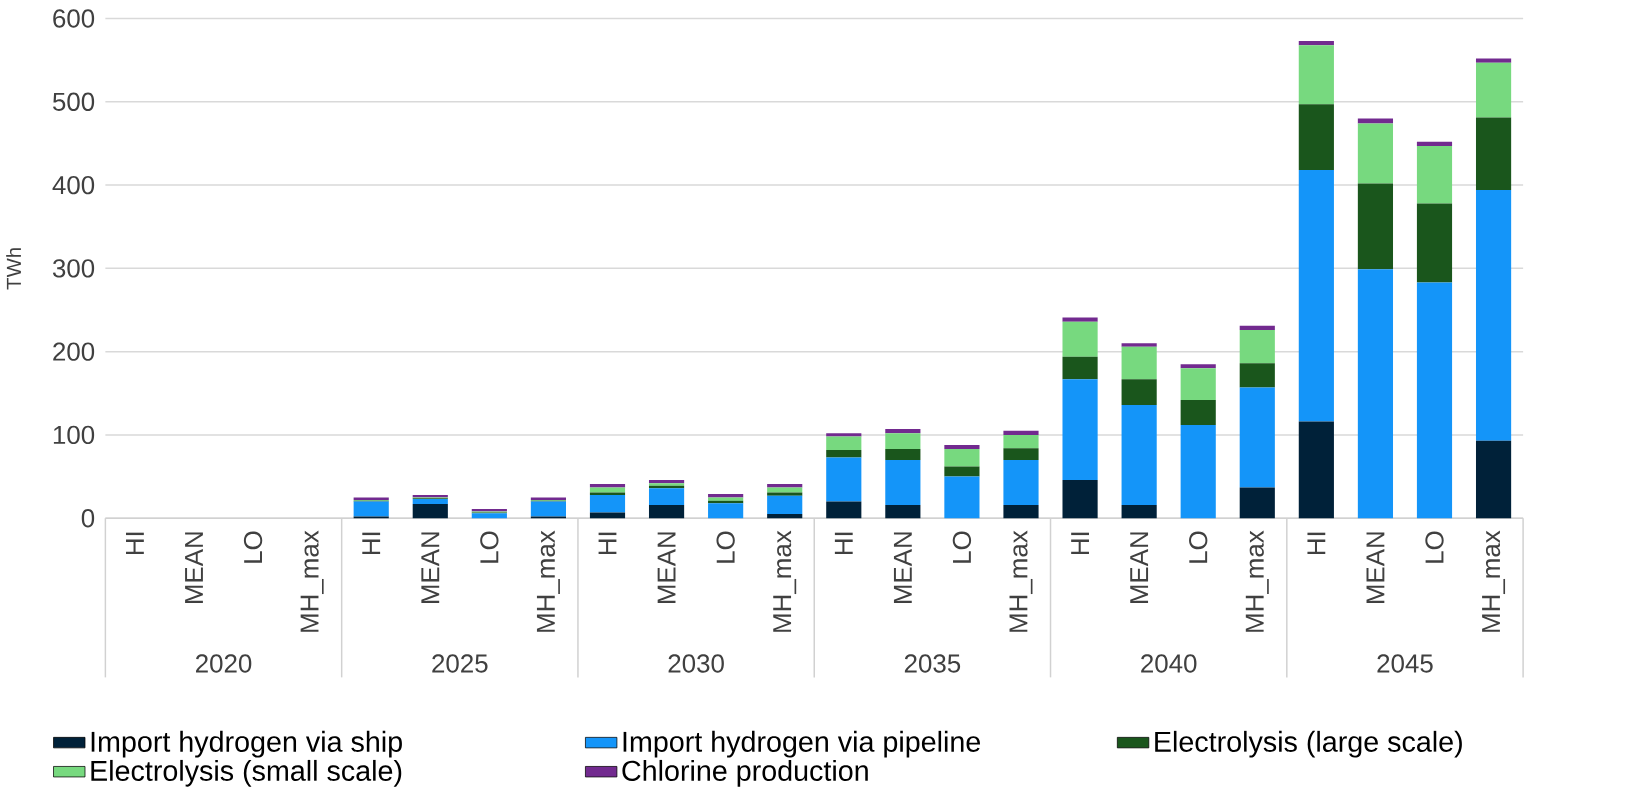 The image size is (1647, 791). I want to click on legend-label: Chlorine production, so click(745, 773).